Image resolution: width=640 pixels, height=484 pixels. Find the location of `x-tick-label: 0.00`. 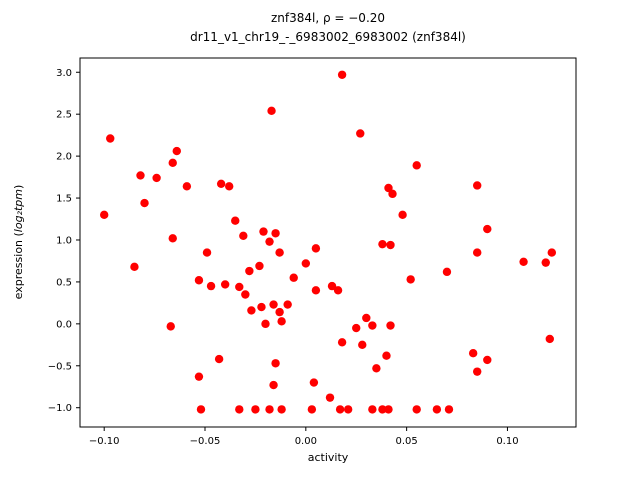

x-tick-label: 0.00 is located at coordinates (306, 441).